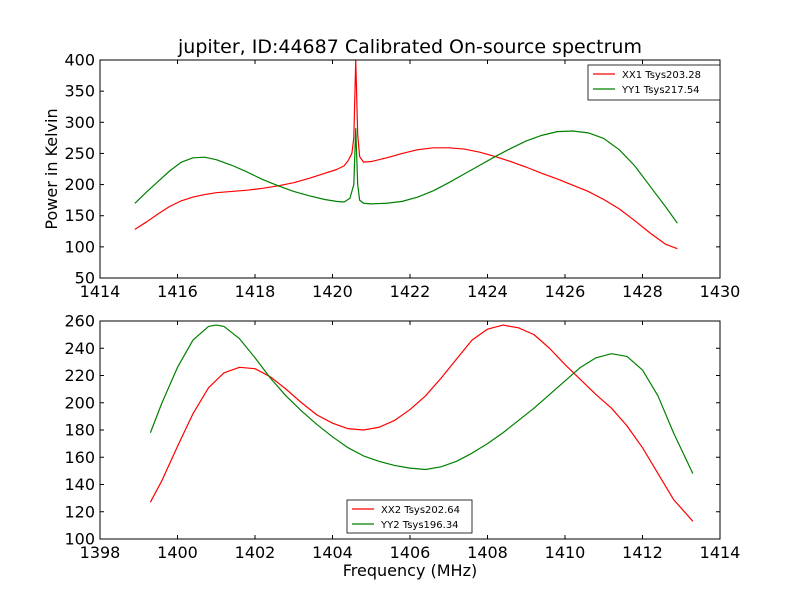  I want to click on y-tick-label: 140, so click(79, 484).